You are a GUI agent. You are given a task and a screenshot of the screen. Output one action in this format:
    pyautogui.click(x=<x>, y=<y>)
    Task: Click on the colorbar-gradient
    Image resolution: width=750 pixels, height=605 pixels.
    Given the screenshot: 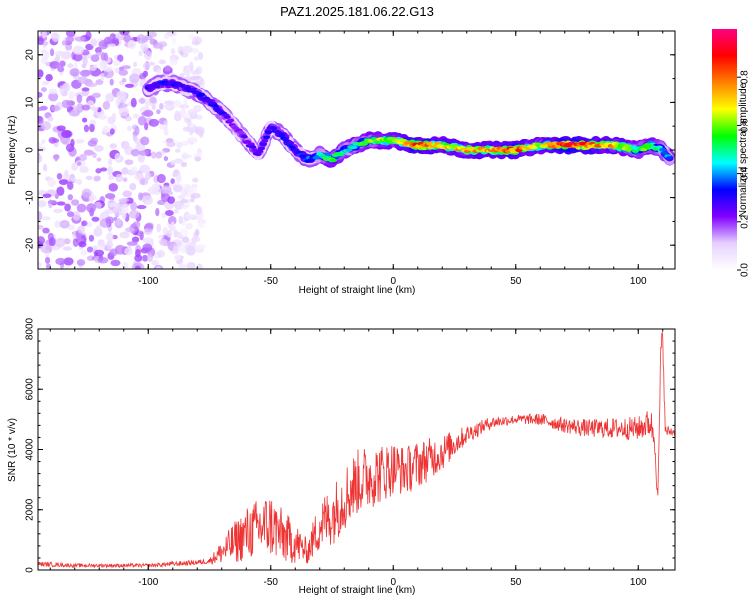 What is the action you would take?
    pyautogui.click(x=724, y=149)
    